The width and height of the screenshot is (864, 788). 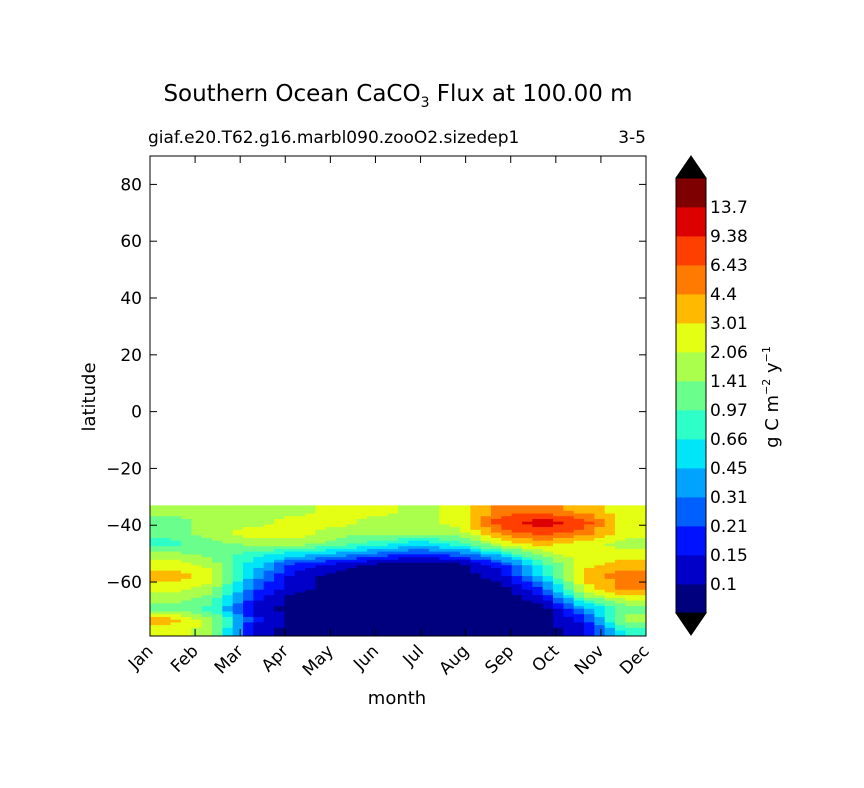 What do you see at coordinates (729, 324) in the screenshot?
I see `colorbar-tick-label: 3.01` at bounding box center [729, 324].